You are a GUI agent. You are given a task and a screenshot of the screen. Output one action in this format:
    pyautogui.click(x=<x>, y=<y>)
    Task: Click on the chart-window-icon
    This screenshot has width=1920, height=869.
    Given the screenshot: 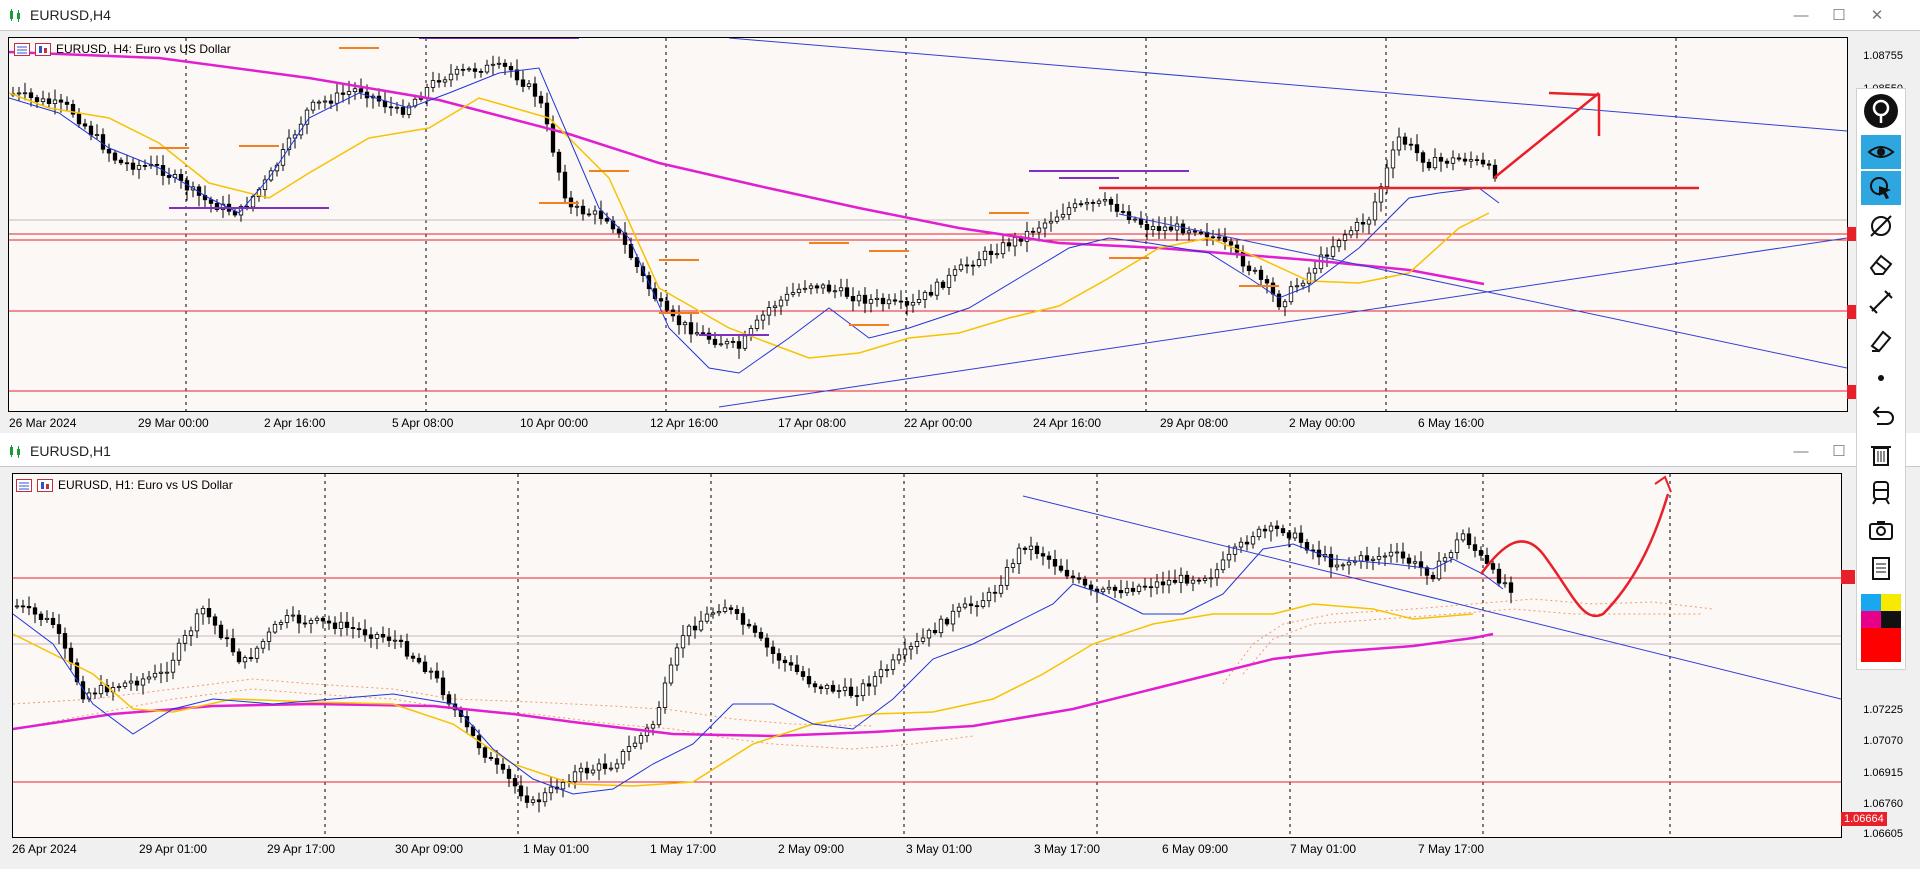 What is the action you would take?
    pyautogui.click(x=15, y=451)
    